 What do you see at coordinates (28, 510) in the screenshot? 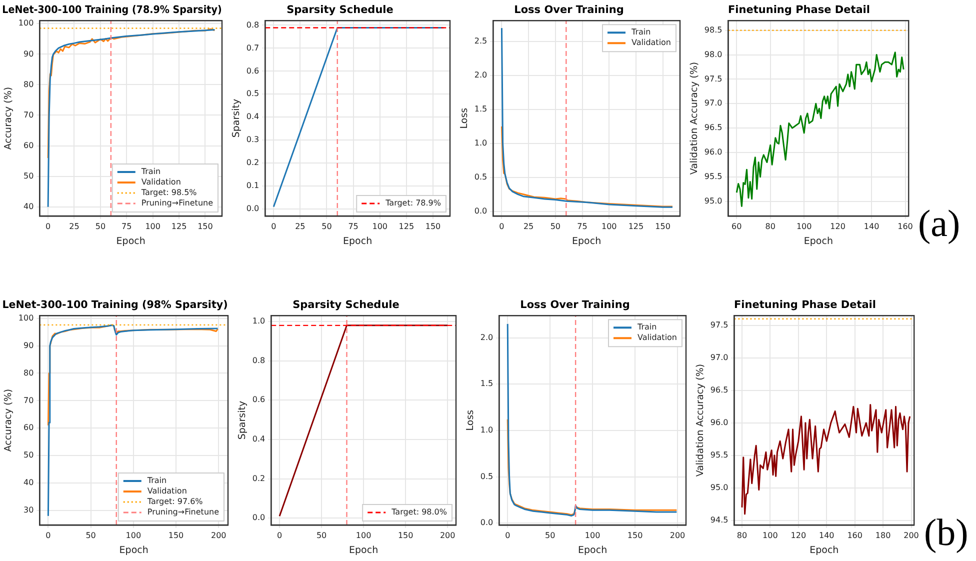
I see `y-tick-label: 30` at bounding box center [28, 510].